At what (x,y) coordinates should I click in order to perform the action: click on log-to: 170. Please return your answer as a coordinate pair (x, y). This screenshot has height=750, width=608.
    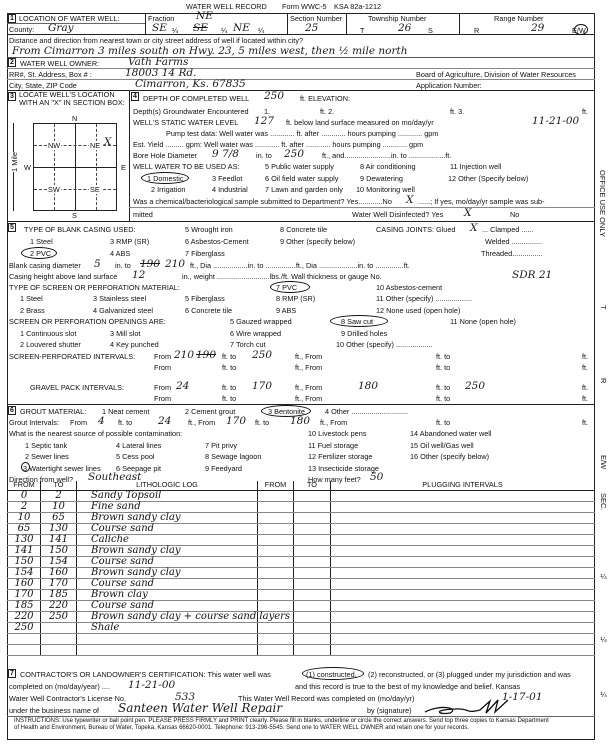
    Looking at the image, I should click on (58, 584).